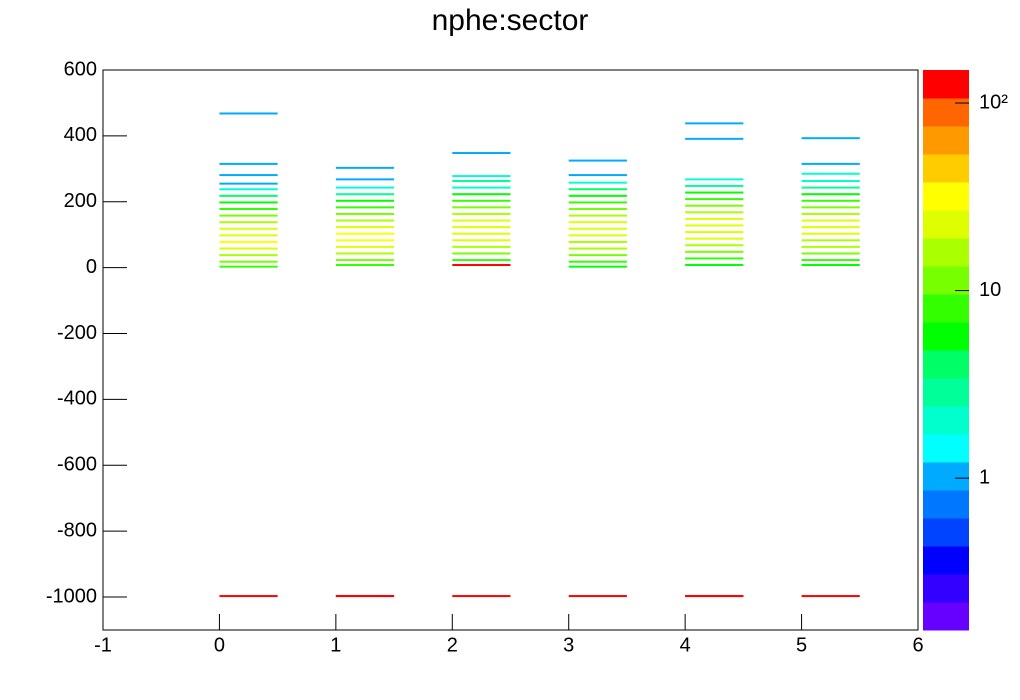 This screenshot has height=700, width=1020. I want to click on x-tick-label: 2, so click(452, 645).